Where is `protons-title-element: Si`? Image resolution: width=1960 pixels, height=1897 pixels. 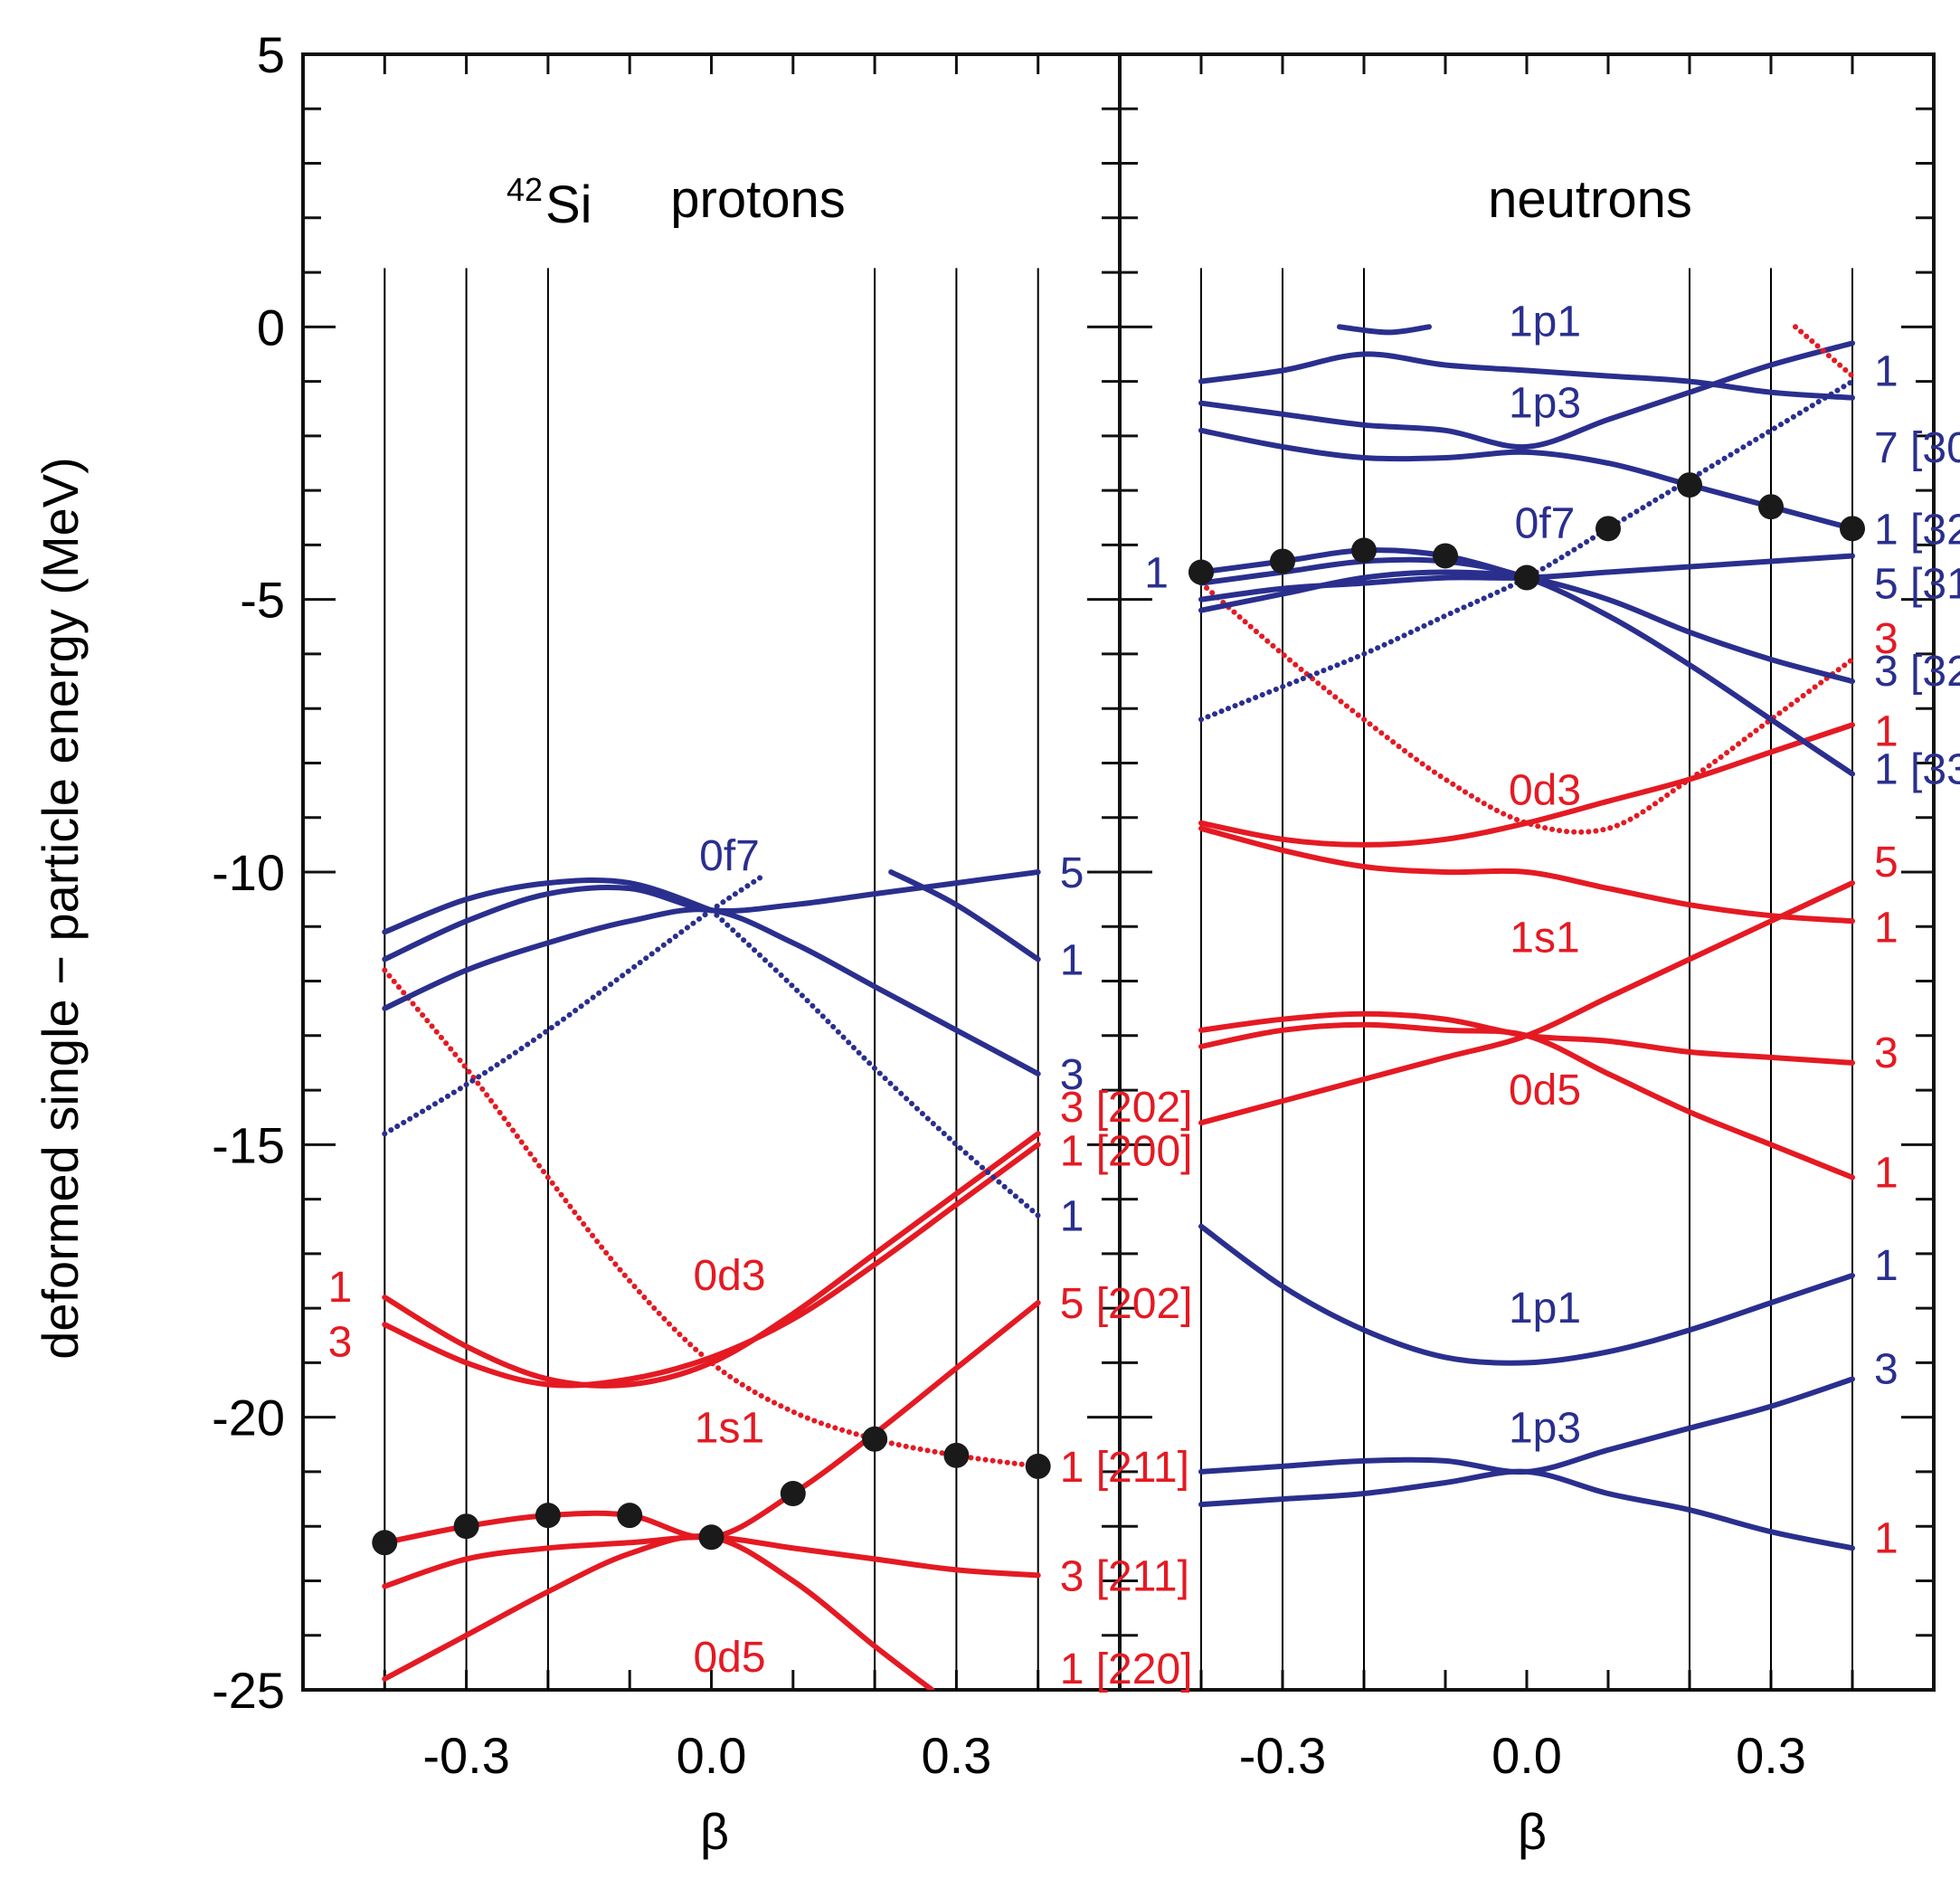 protons-title-element: Si is located at coordinates (568, 204).